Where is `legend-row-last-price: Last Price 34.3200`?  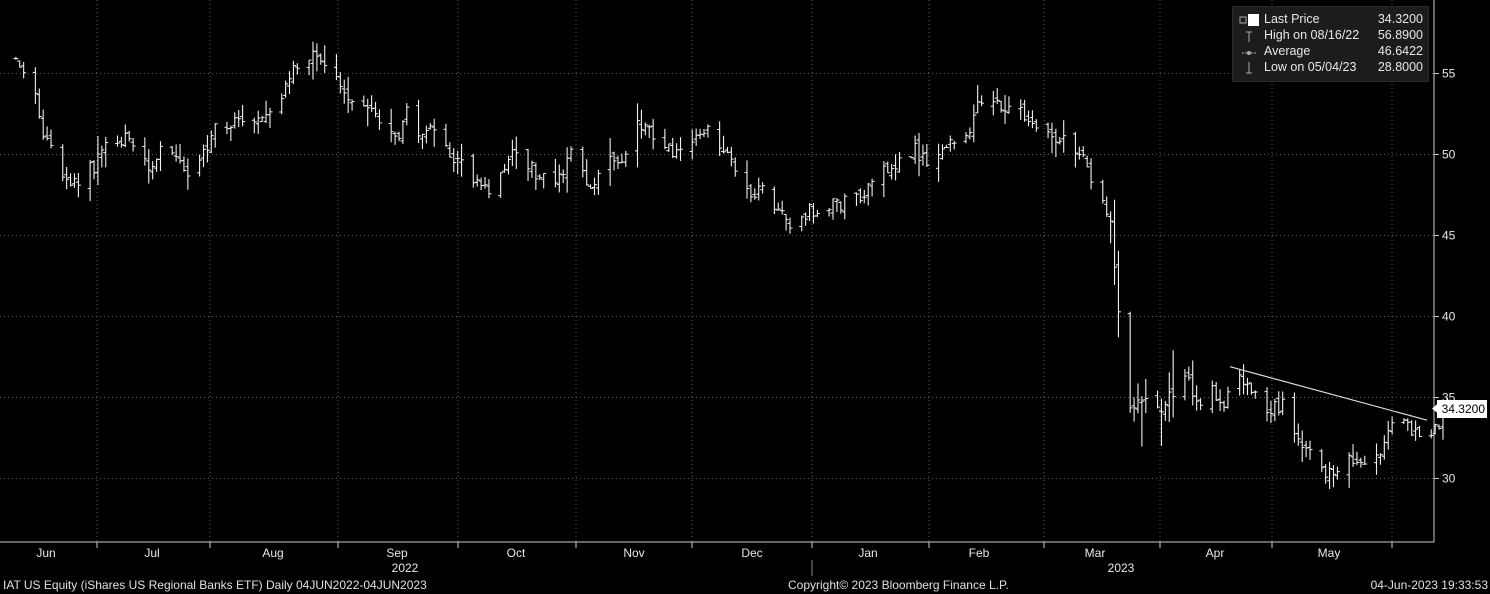
legend-row-last-price: Last Price 34.3200 is located at coordinates (1330, 20).